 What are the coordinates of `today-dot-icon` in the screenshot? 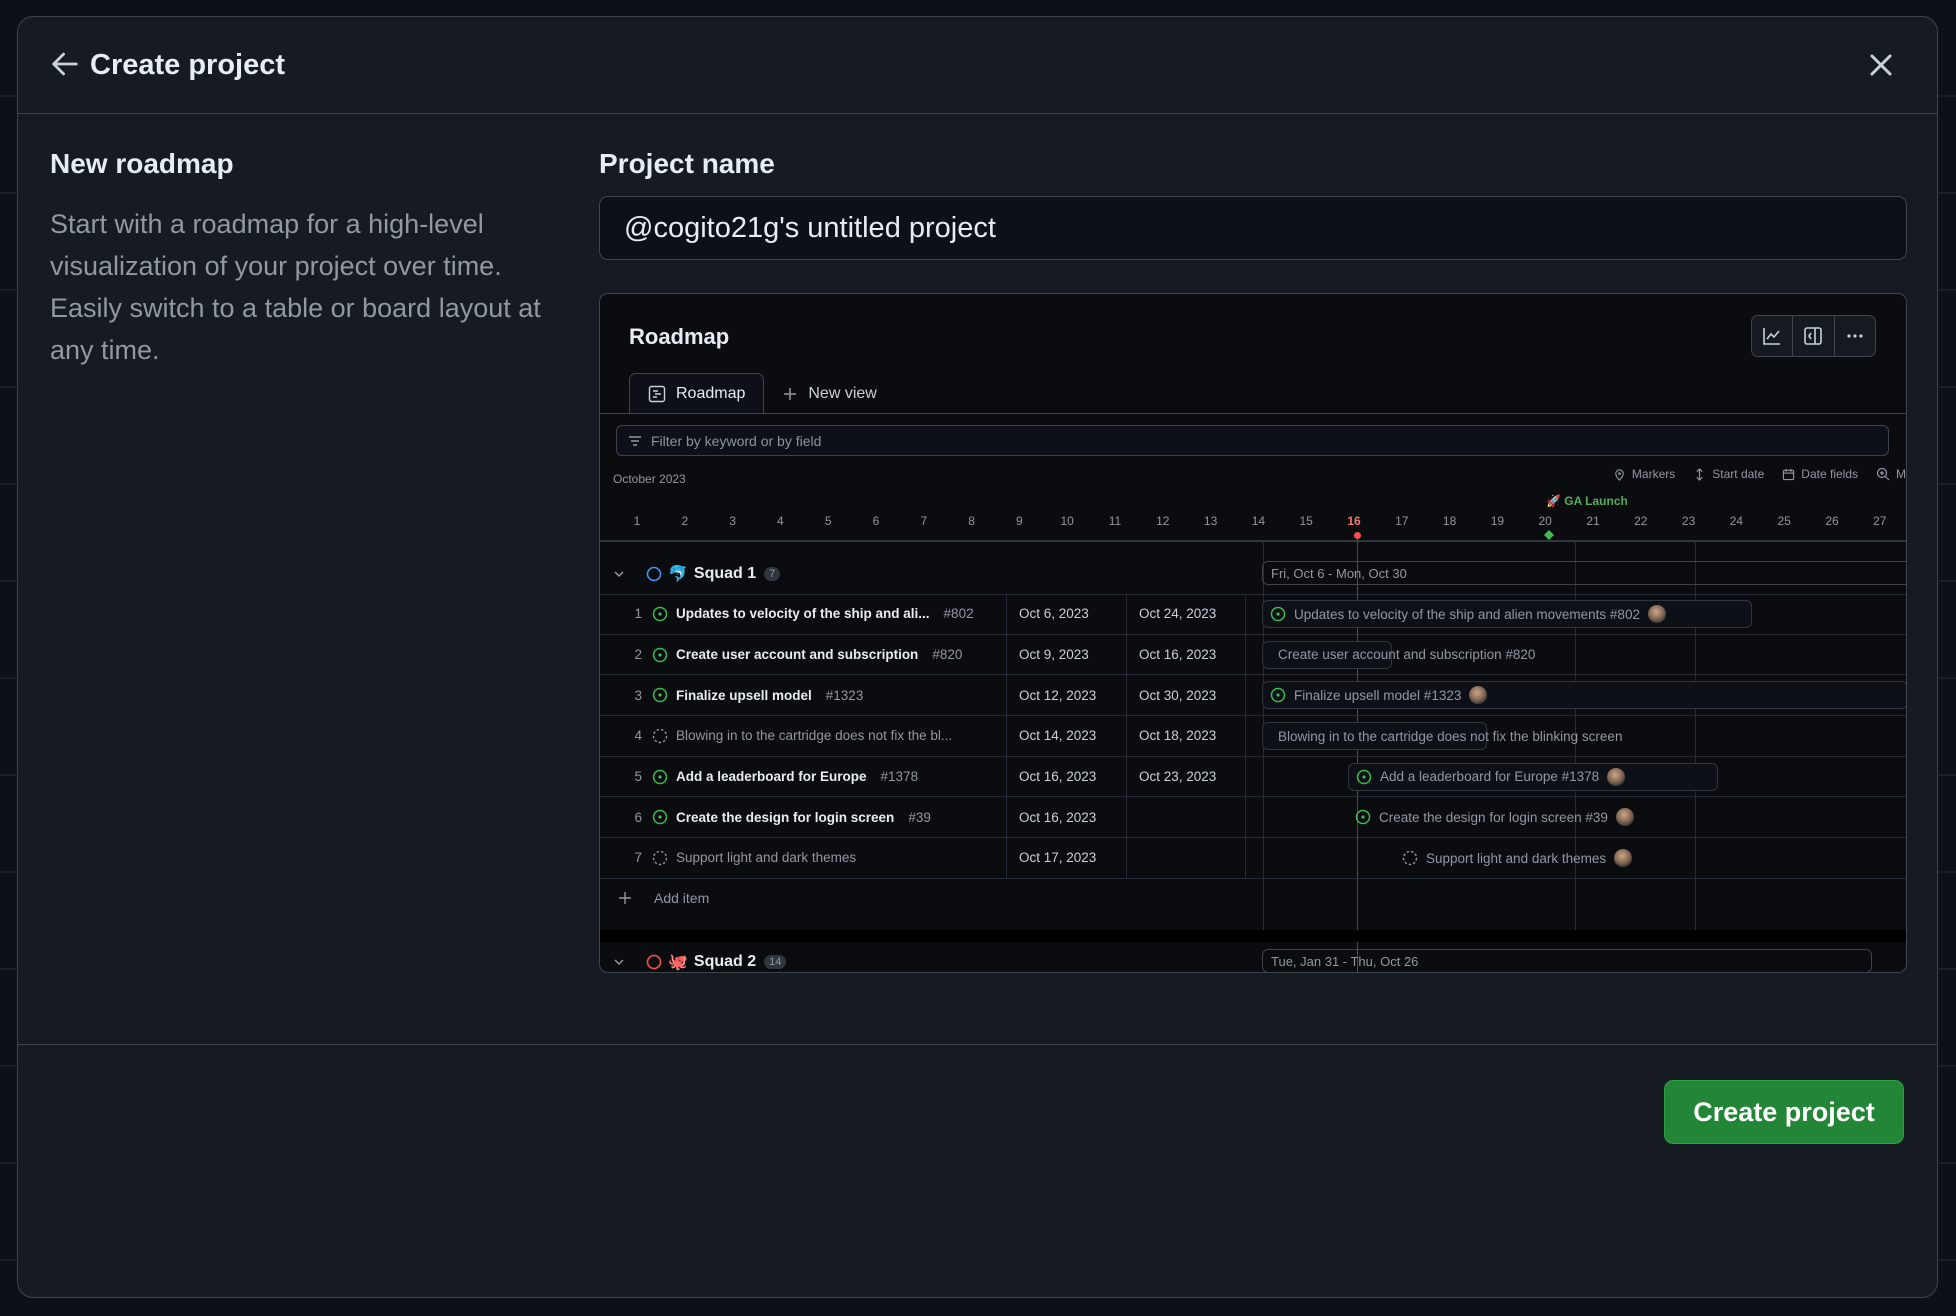 It's located at (1357, 535).